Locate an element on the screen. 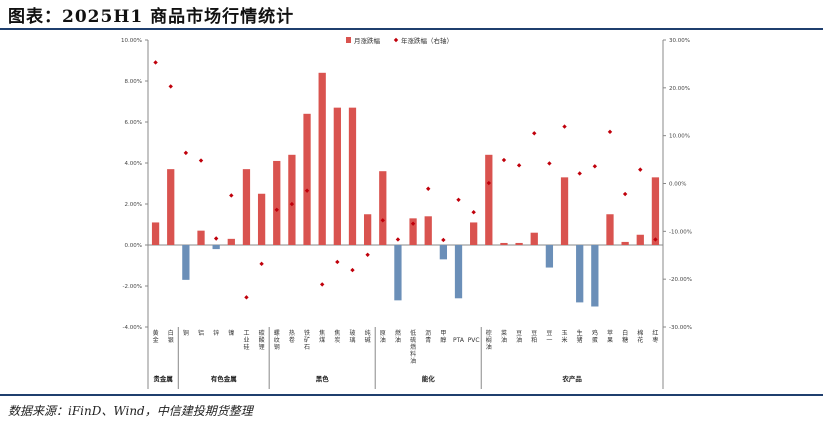 This screenshot has height=426, width=823. group-label: 农产品 is located at coordinates (571, 378).